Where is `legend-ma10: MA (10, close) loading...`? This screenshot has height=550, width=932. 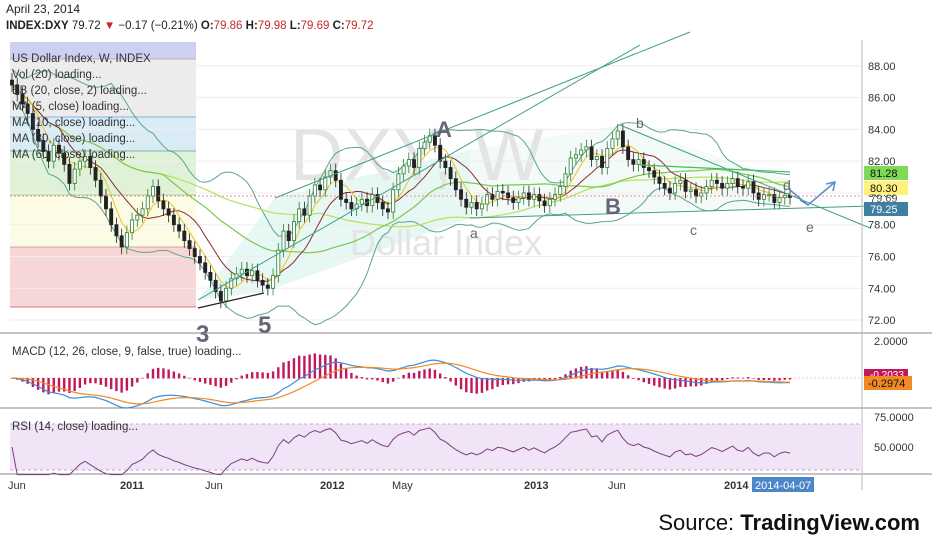 legend-ma10: MA (10, close) loading... is located at coordinates (73, 123).